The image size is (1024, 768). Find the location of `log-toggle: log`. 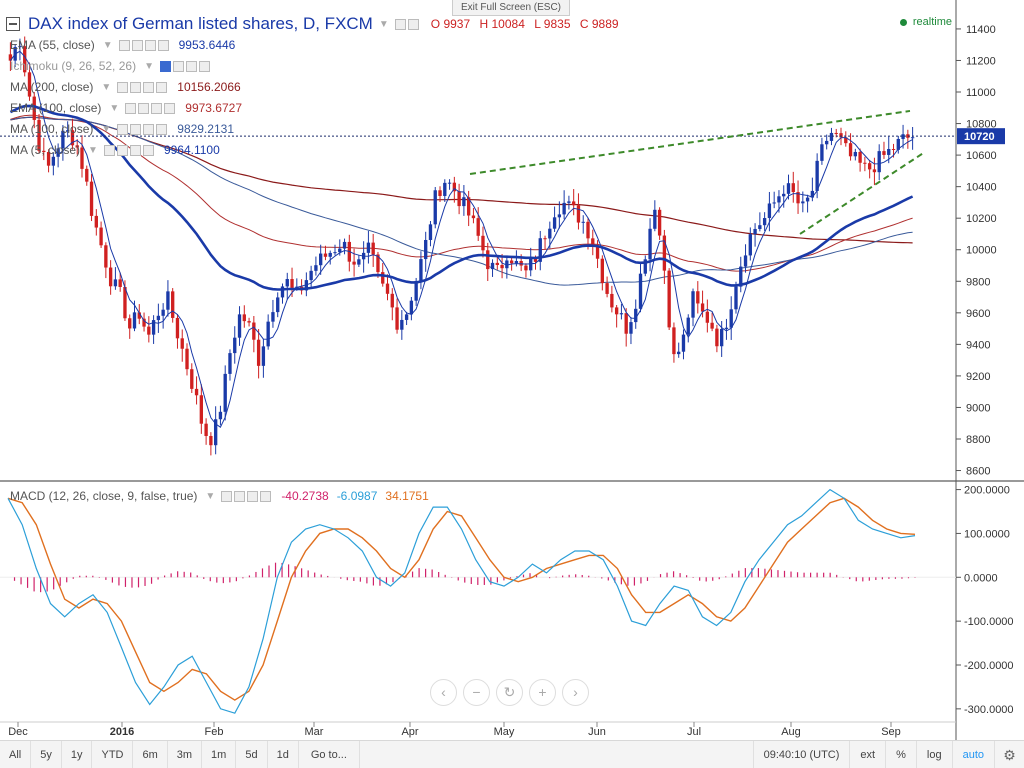

log-toggle: log is located at coordinates (933, 754).